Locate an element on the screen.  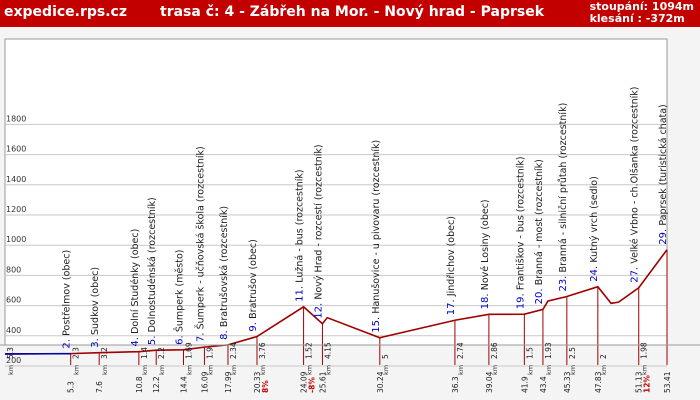
waypoint-name: Františkov - bus (rozcestník) is located at coordinates (520, 223).